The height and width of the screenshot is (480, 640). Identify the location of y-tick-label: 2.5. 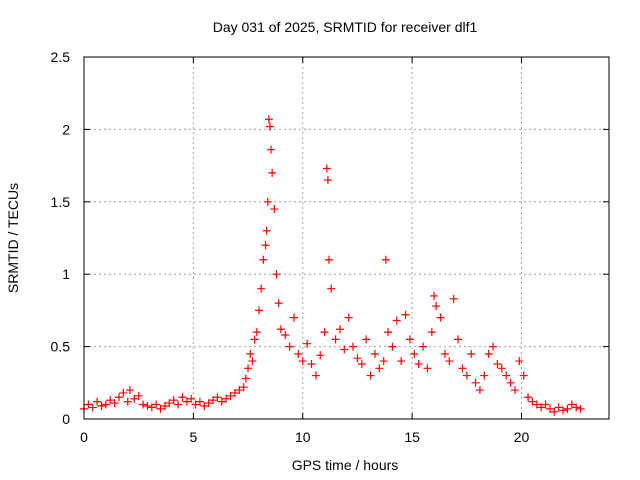
(61, 57).